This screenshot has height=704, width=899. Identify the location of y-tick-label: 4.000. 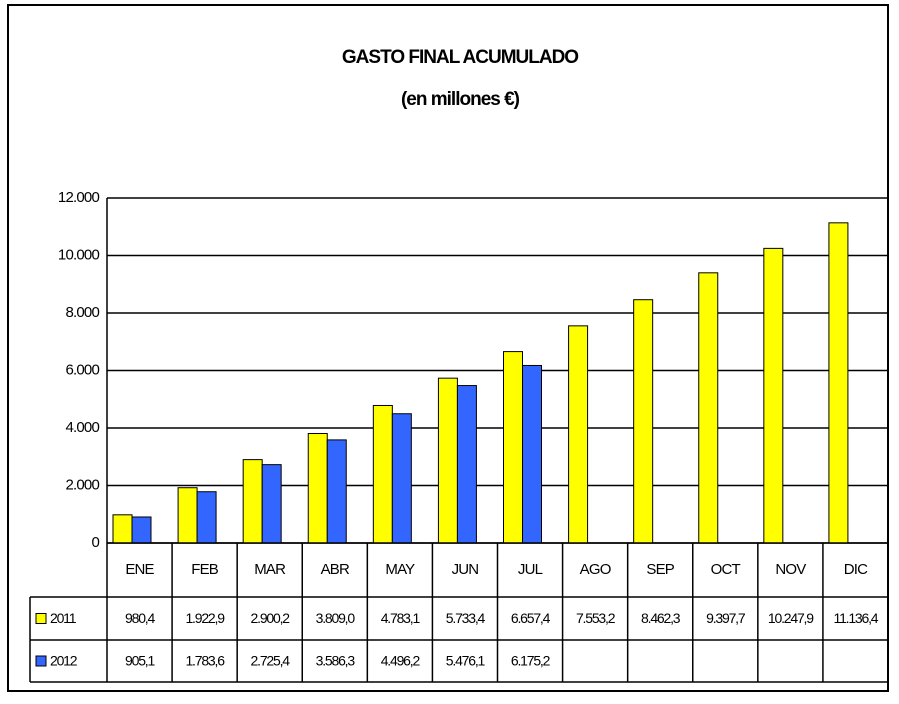
(82, 427).